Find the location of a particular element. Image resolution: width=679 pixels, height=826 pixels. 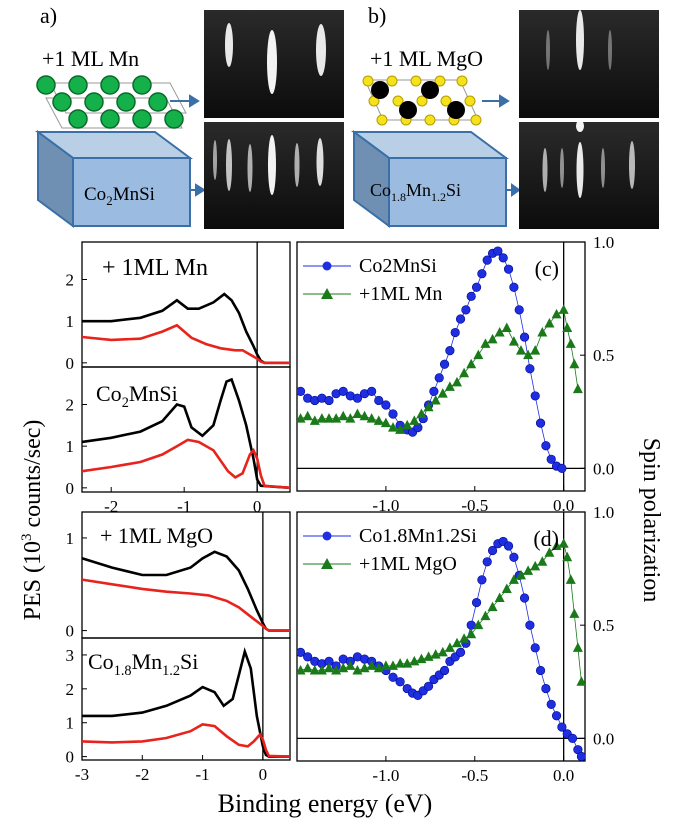

mn-layer-schematic is located at coordinates (111, 102).